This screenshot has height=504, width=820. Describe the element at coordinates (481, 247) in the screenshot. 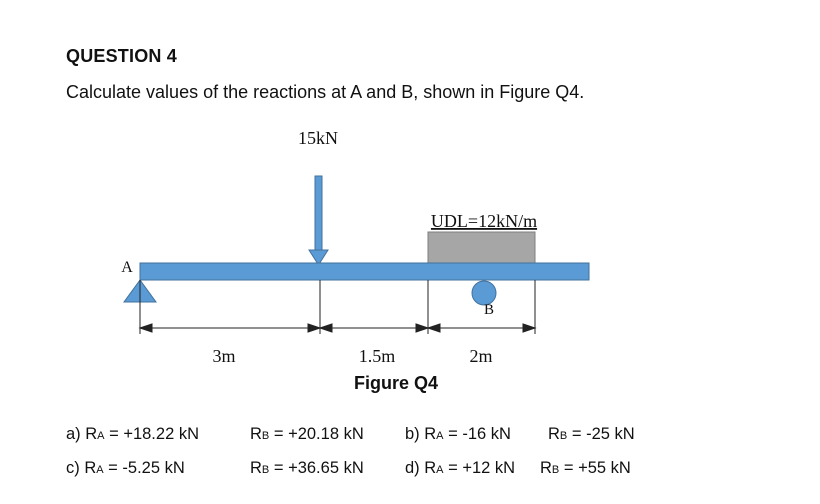

I see `udl-block` at that location.